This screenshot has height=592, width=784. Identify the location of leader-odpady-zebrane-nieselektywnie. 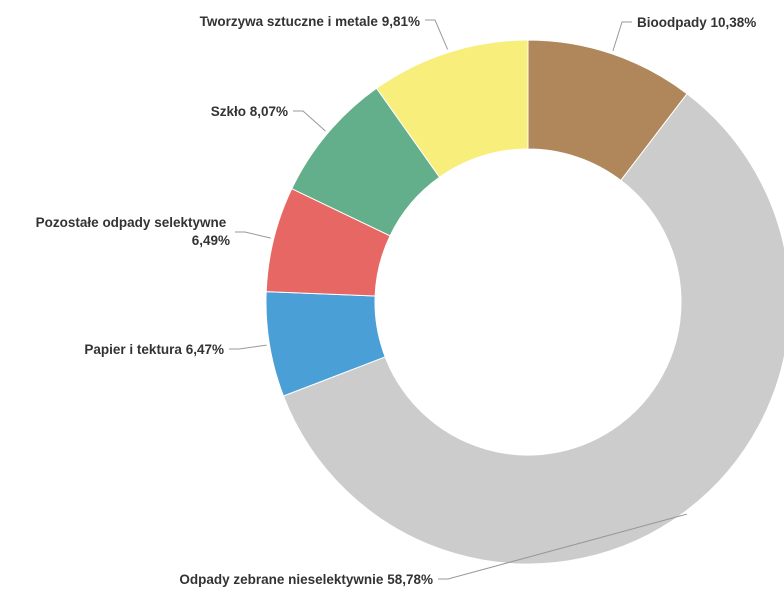
(562, 546).